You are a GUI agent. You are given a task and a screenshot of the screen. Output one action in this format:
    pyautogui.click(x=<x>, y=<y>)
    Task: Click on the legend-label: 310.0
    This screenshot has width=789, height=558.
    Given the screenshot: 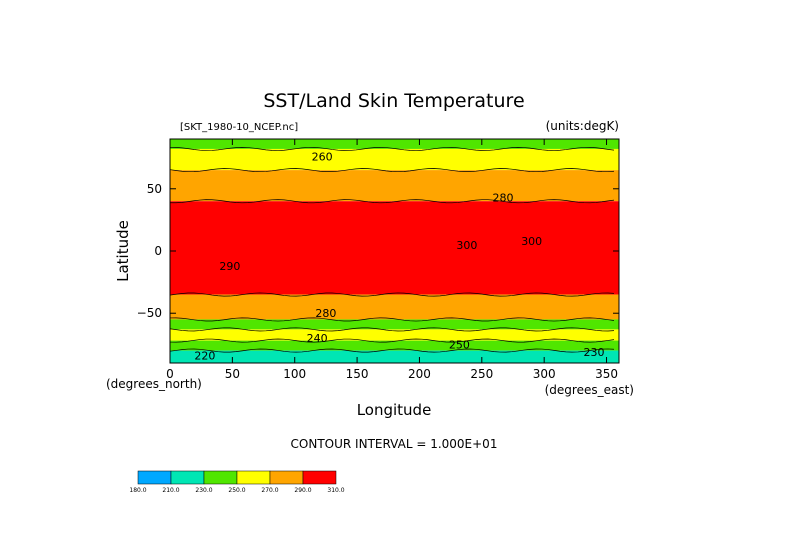 What is the action you would take?
    pyautogui.click(x=335, y=490)
    